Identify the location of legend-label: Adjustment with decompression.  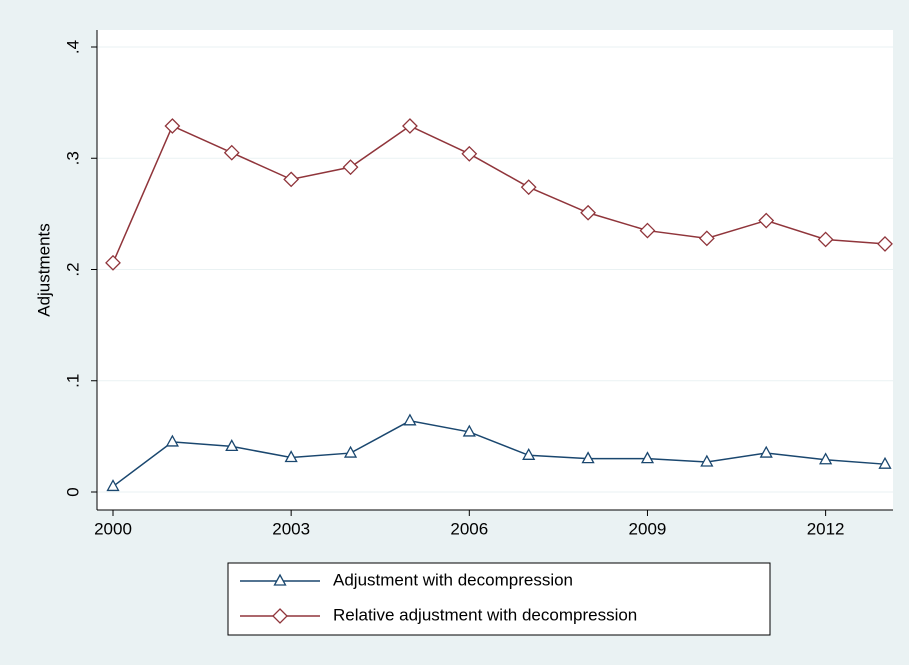
(453, 579).